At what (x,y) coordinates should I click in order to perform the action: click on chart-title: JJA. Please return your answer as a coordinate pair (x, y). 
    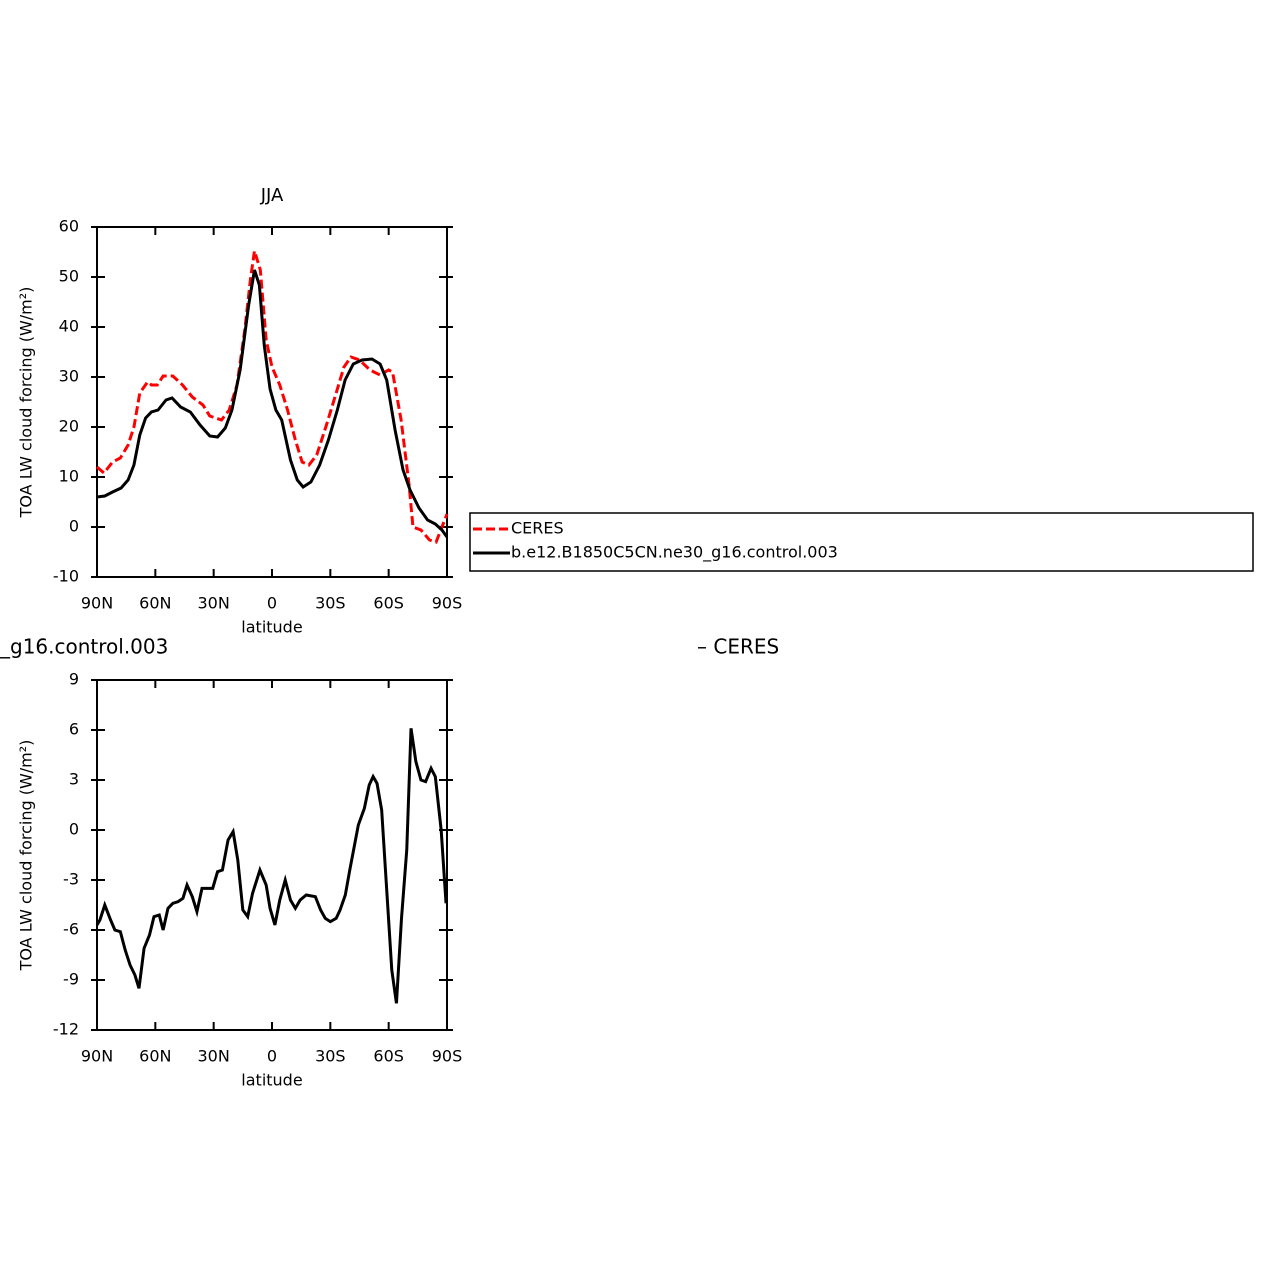
    Looking at the image, I should click on (272, 195).